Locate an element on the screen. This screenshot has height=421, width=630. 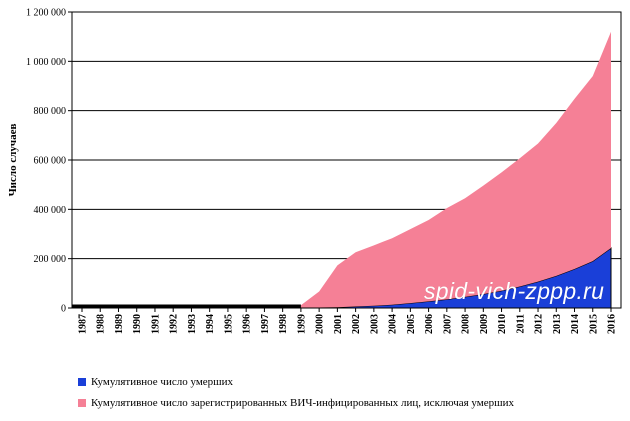
x-tick-label: 1991 is located at coordinates (155, 324).